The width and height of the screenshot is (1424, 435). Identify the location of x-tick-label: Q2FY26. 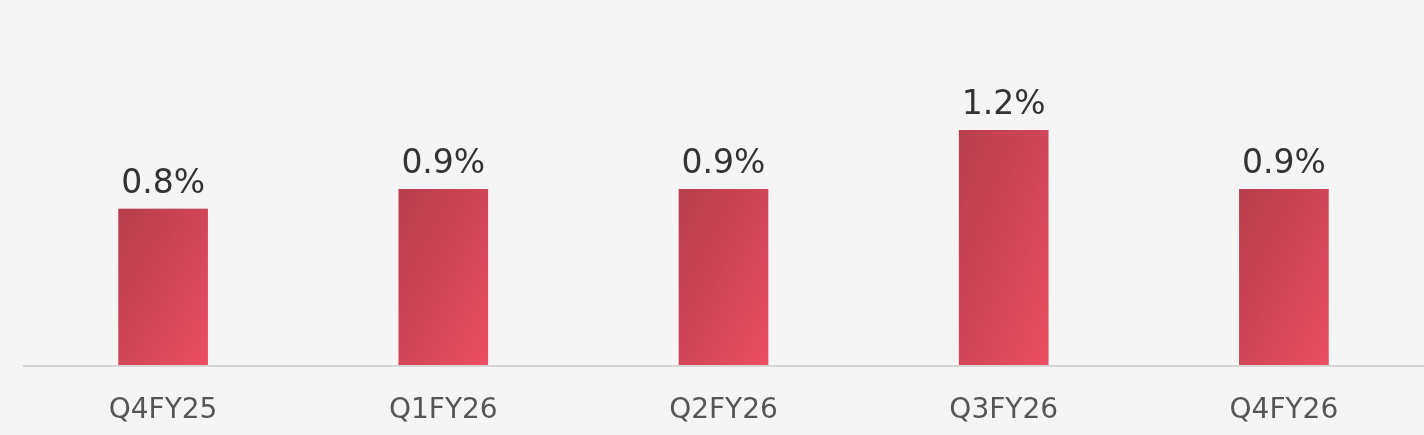
(723, 408).